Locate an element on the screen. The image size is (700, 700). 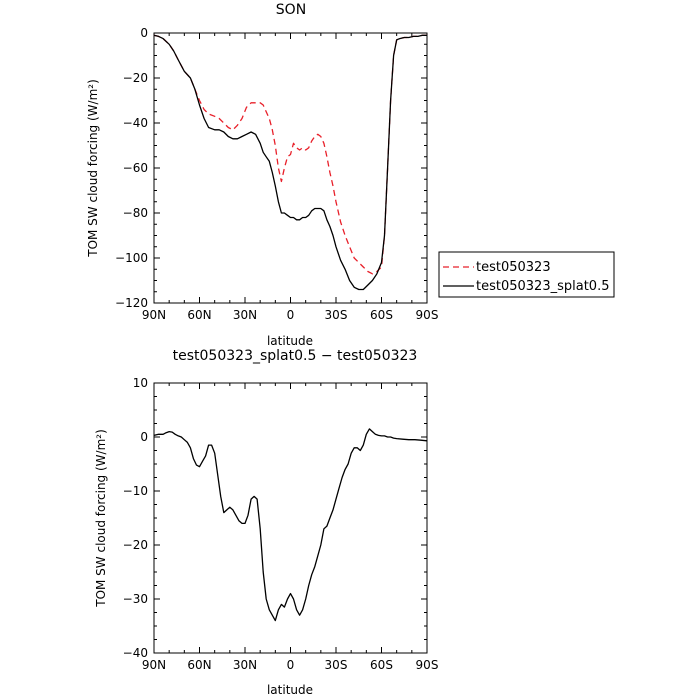
top-y-tick-label: −20 is located at coordinates (135, 78).